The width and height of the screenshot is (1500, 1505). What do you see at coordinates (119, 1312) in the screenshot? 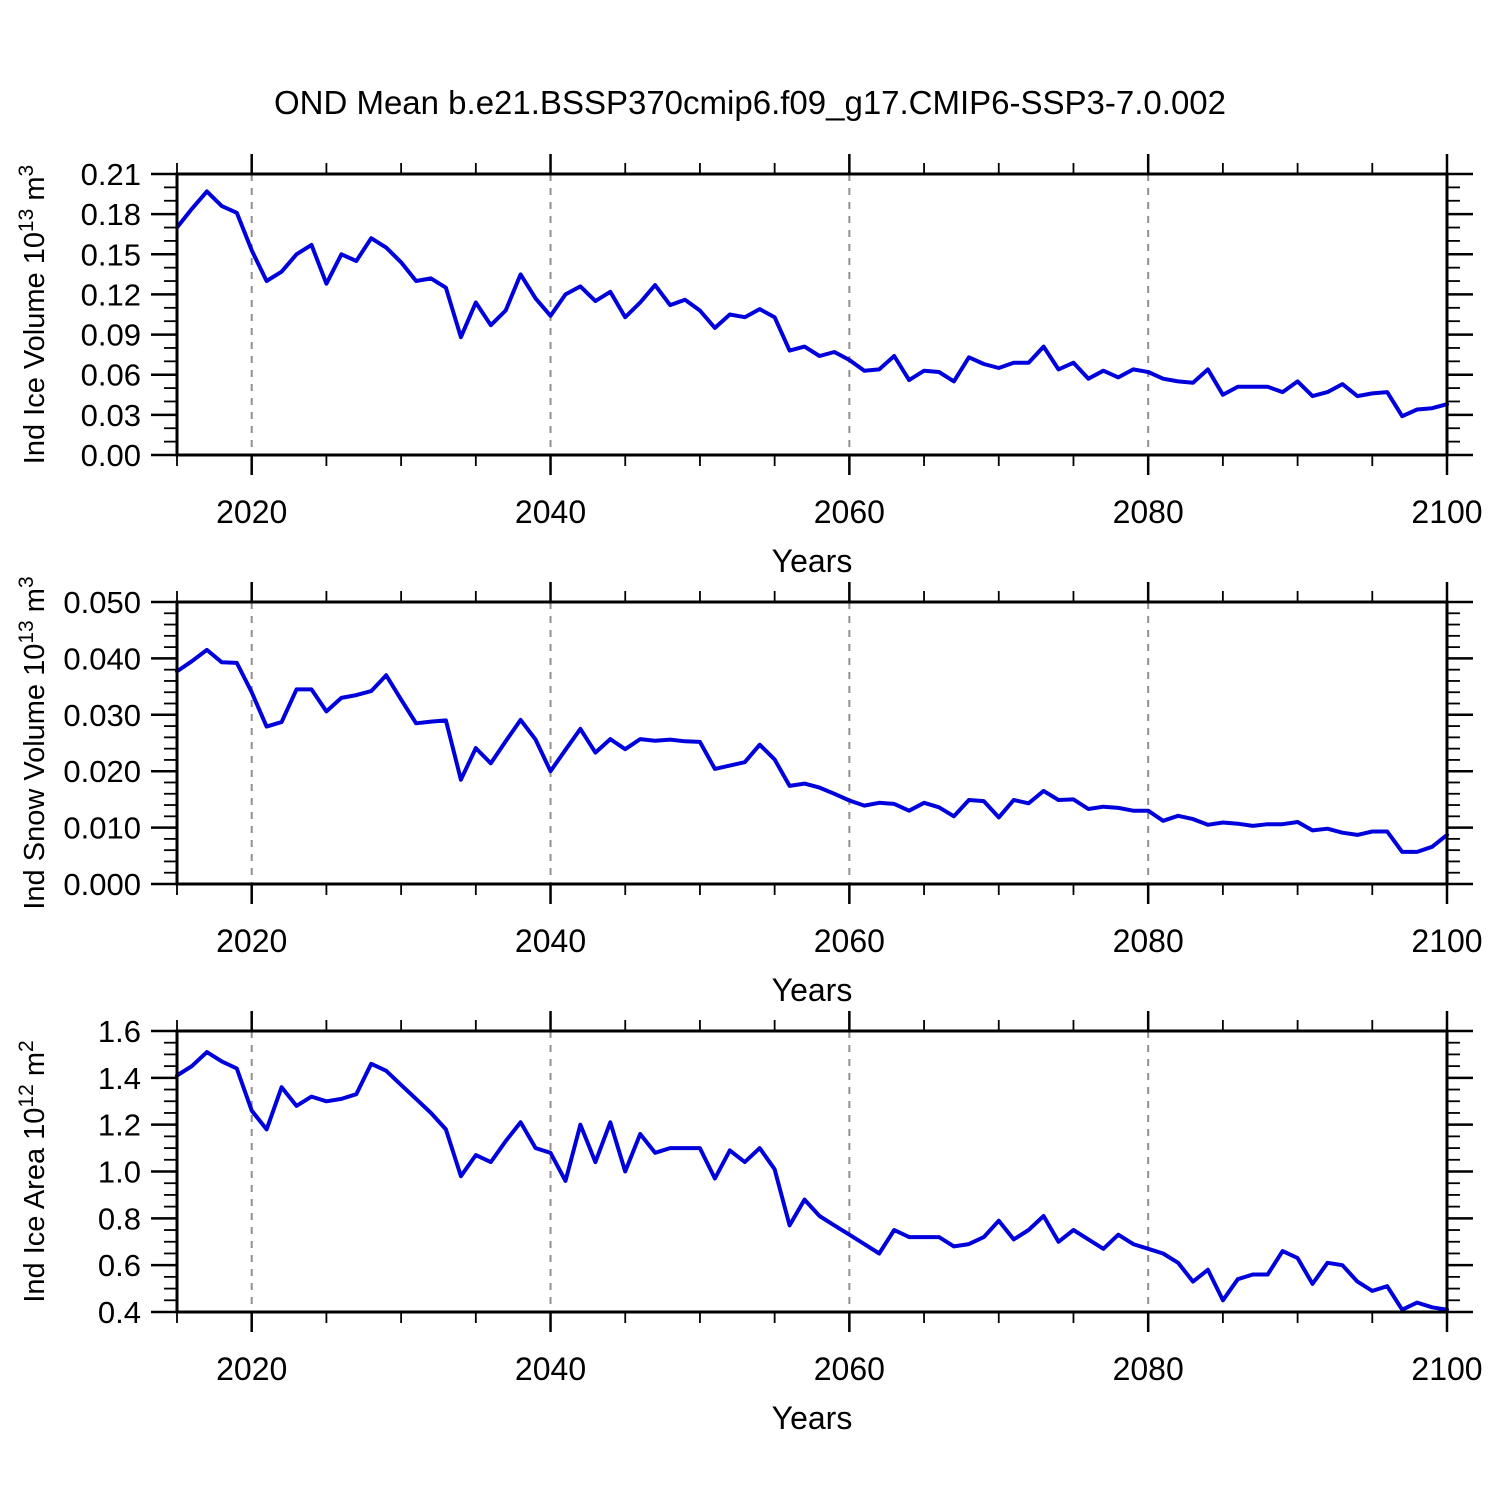
I see `y-tick-label: 0.4` at bounding box center [119, 1312].